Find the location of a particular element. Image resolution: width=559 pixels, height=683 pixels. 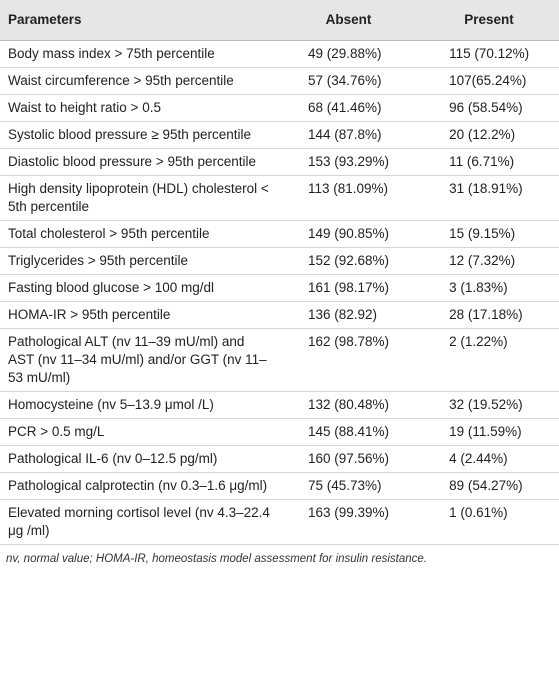

value-cell: 163 (99.39%) is located at coordinates (349, 522).